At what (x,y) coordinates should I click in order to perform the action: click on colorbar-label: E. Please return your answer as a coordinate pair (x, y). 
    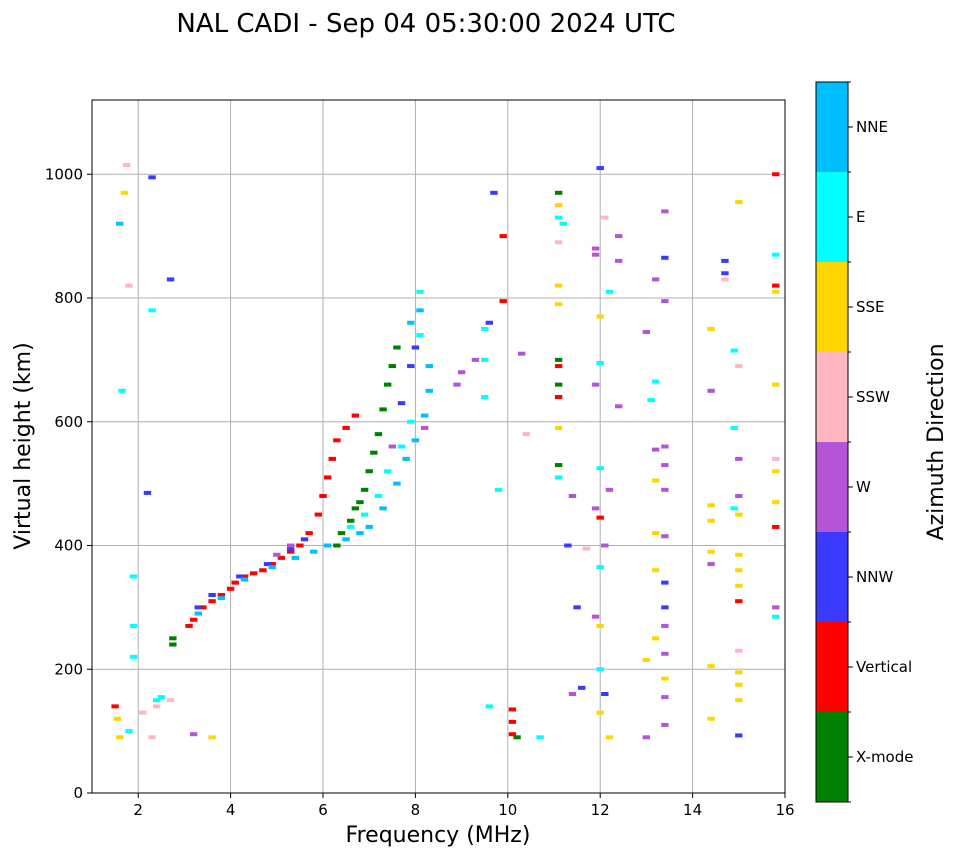
    Looking at the image, I should click on (860, 217).